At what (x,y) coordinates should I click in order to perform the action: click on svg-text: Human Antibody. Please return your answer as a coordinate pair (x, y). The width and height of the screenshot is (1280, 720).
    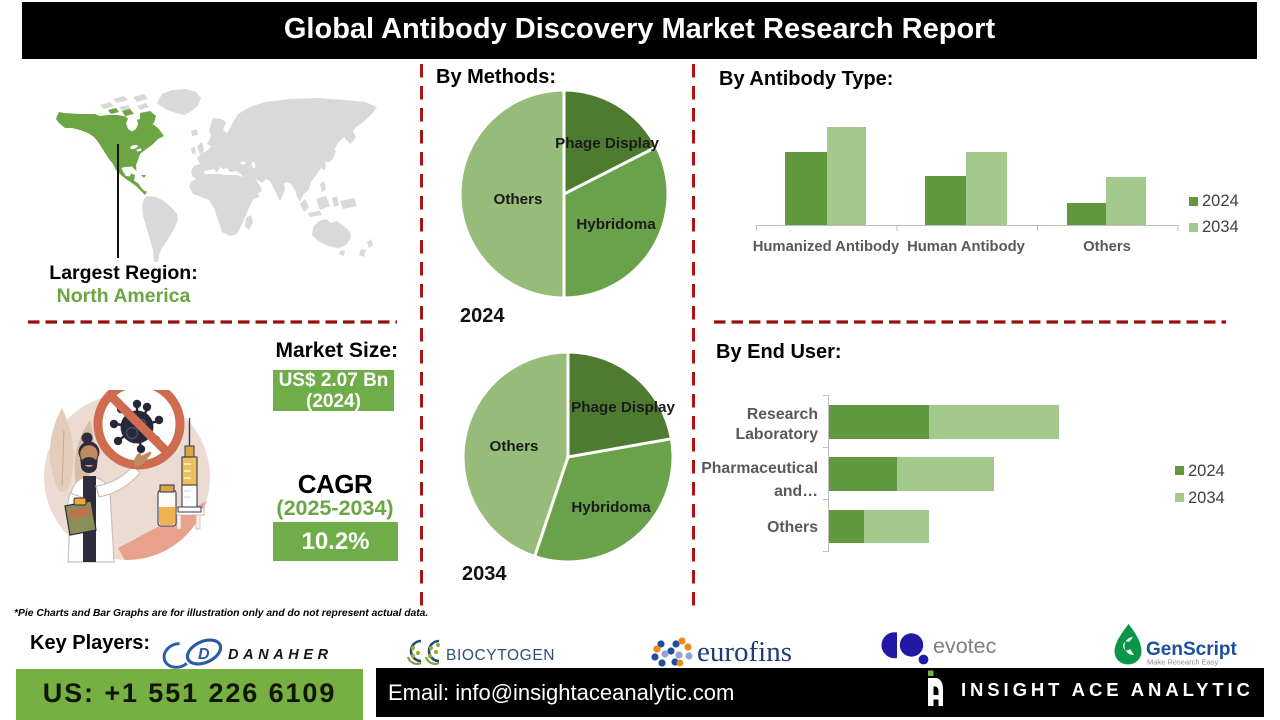
    Looking at the image, I should click on (966, 247).